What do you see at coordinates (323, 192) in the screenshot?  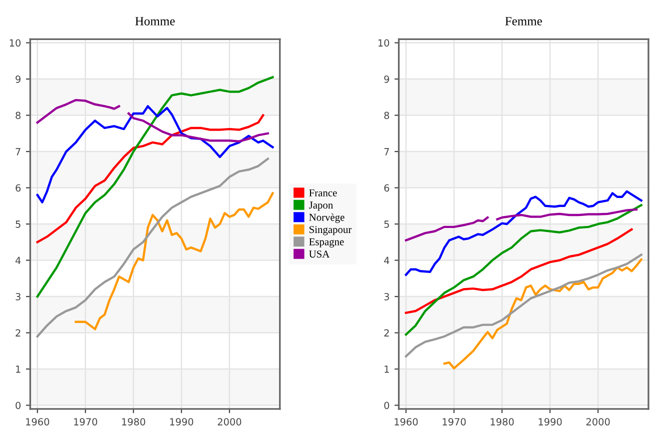 I see `legend-label: France` at bounding box center [323, 192].